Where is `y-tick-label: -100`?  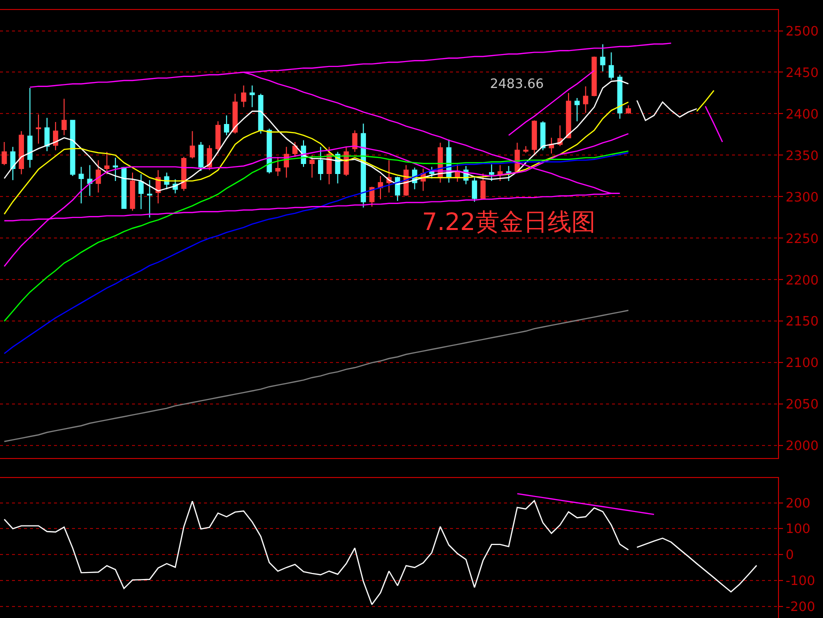 y-tick-label: -100 is located at coordinates (801, 581).